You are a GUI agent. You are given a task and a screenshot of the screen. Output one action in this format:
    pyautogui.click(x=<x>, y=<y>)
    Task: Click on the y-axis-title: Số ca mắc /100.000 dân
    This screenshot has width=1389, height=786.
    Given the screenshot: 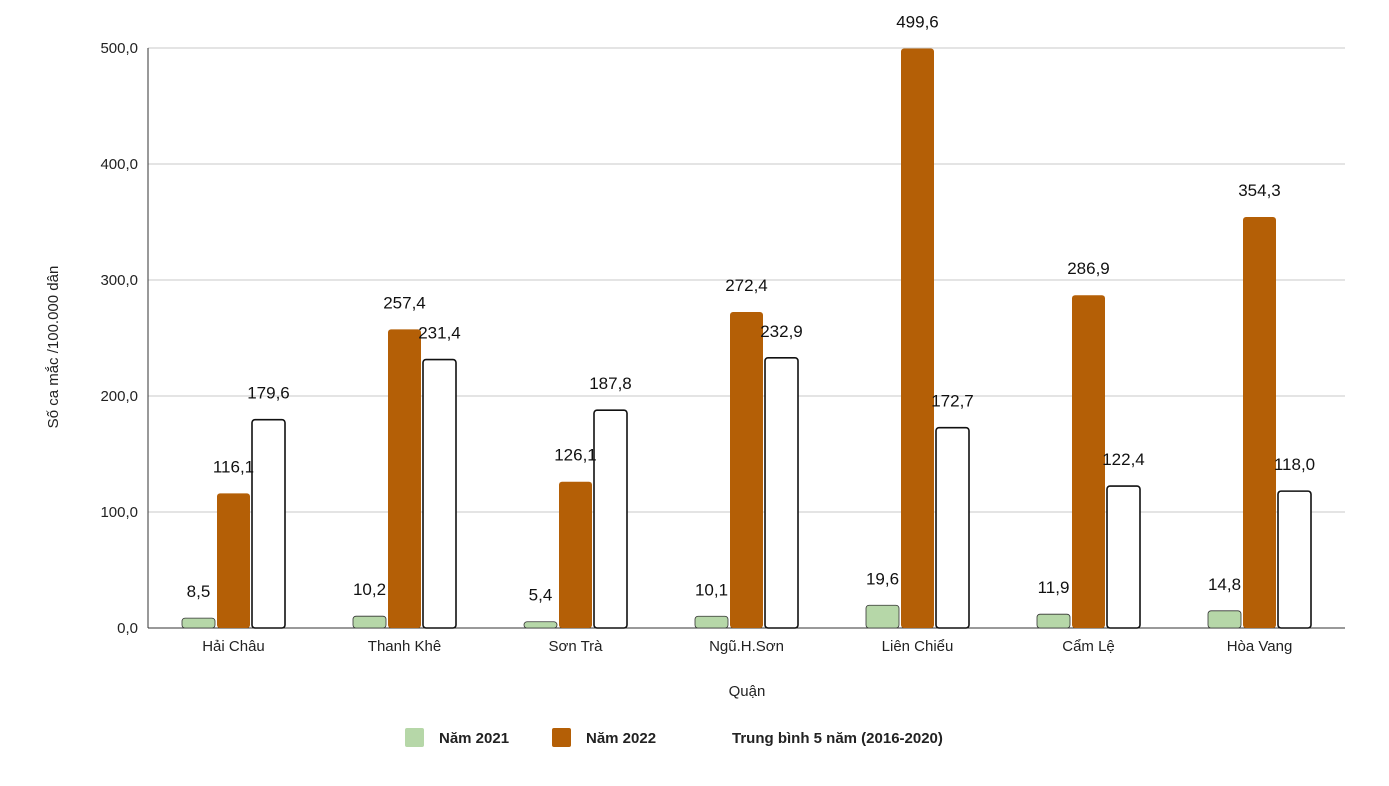 What is the action you would take?
    pyautogui.click(x=53, y=347)
    